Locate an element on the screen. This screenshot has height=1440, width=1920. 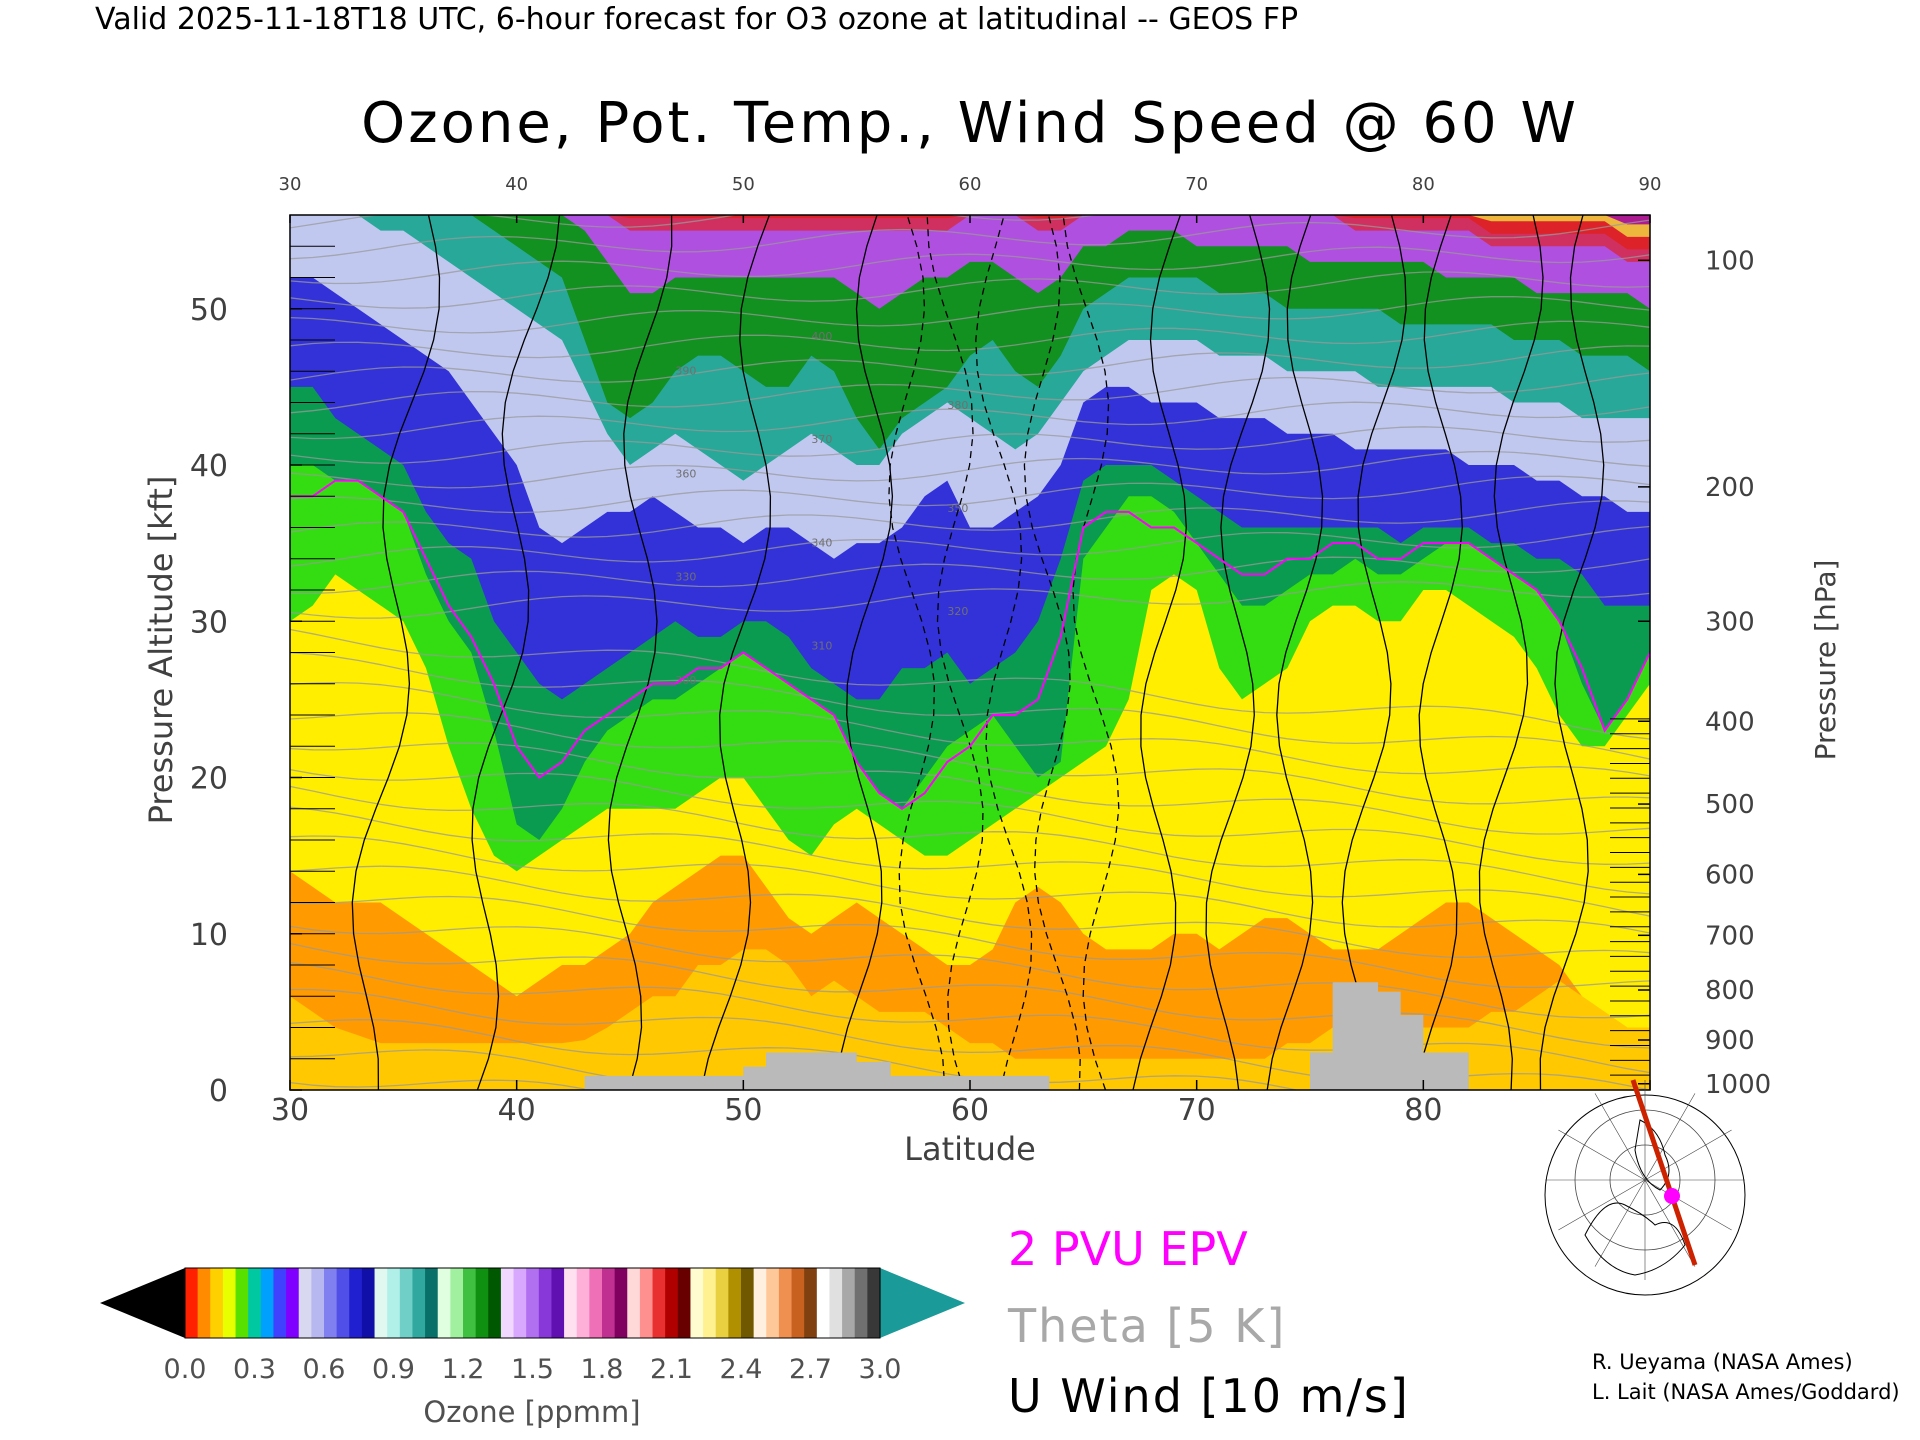
x-tick-label: 50 is located at coordinates (743, 1110).